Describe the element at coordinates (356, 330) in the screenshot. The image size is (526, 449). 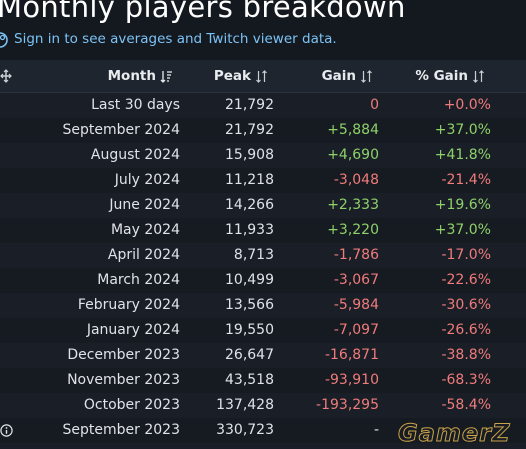
I see `row-gain: -7,097` at that location.